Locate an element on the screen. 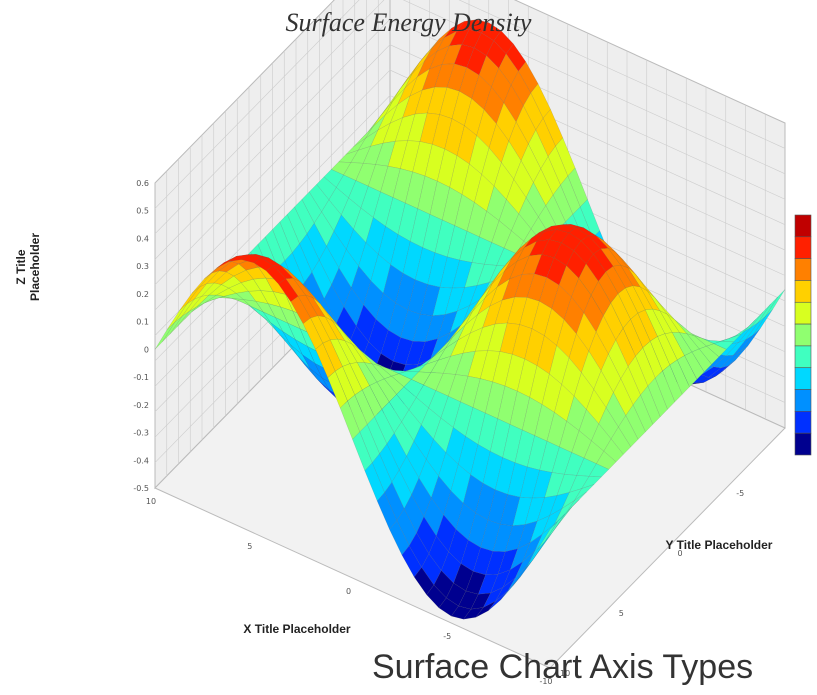 This screenshot has width=817, height=695. x-tick-label: 10 is located at coordinates (151, 501).